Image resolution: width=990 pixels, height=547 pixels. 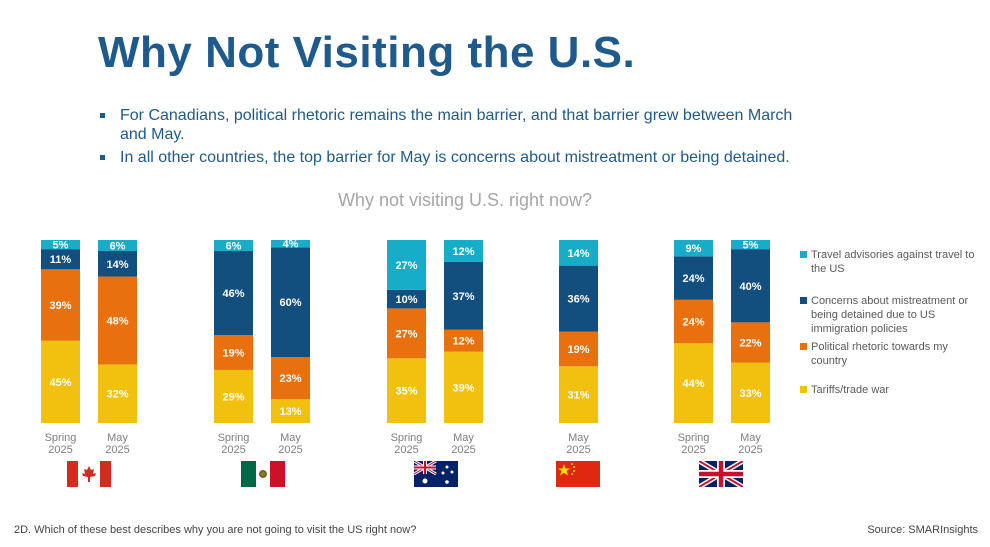 I want to click on data-label: 46%, so click(x=233, y=294).